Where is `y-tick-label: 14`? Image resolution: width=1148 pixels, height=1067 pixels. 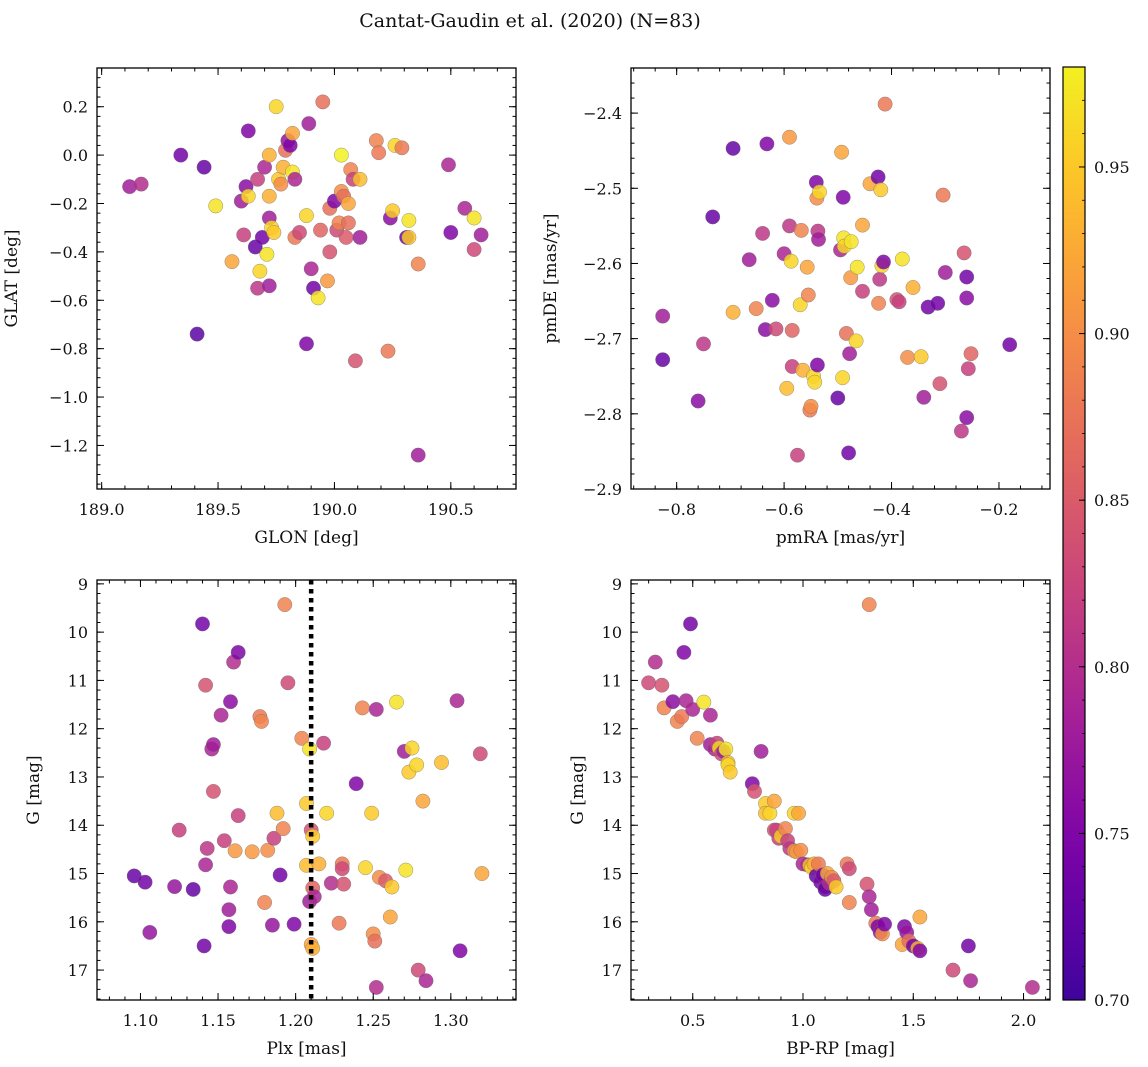 y-tick-label: 14 is located at coordinates (612, 825).